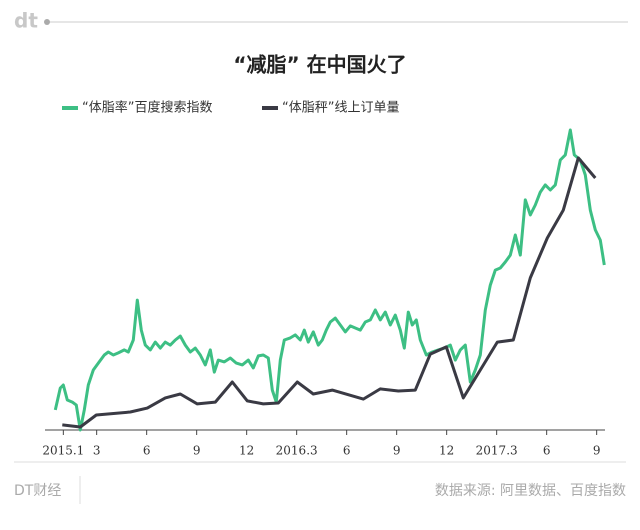 Image resolution: width=640 pixels, height=530 pixels. I want to click on x-tick-label: 2016.3, so click(297, 451).